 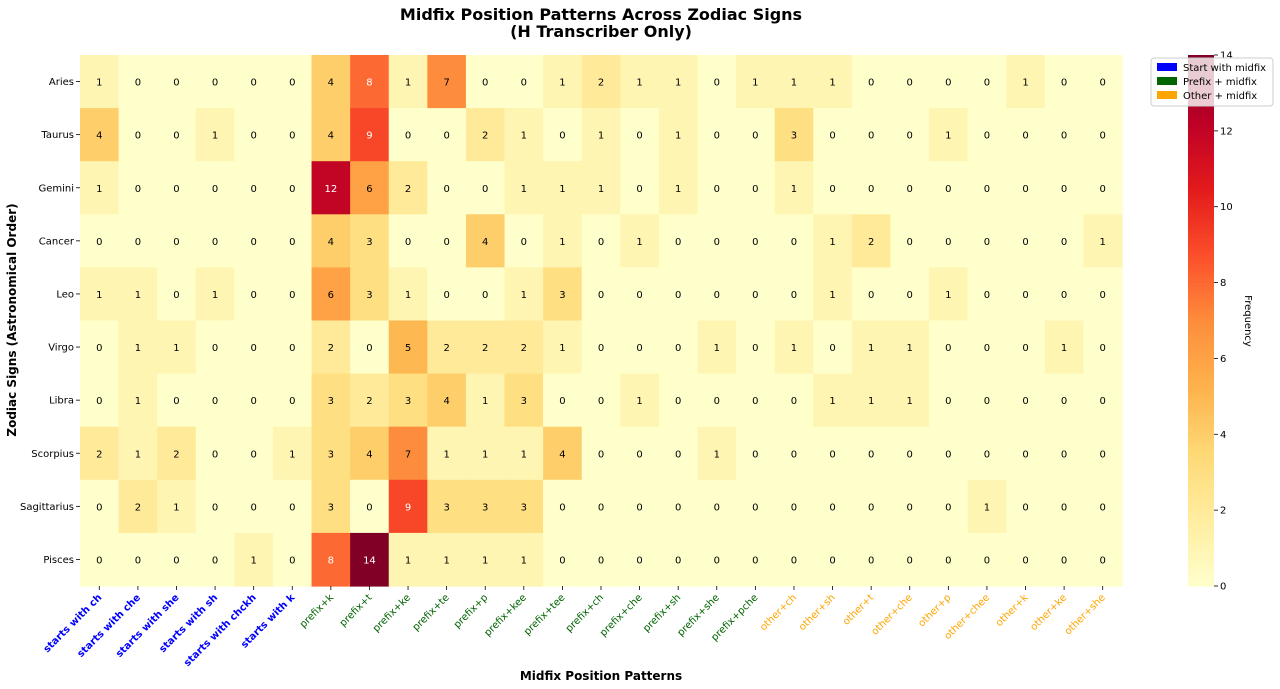 I want to click on cell-value-label: 2, so click(x=99, y=454).